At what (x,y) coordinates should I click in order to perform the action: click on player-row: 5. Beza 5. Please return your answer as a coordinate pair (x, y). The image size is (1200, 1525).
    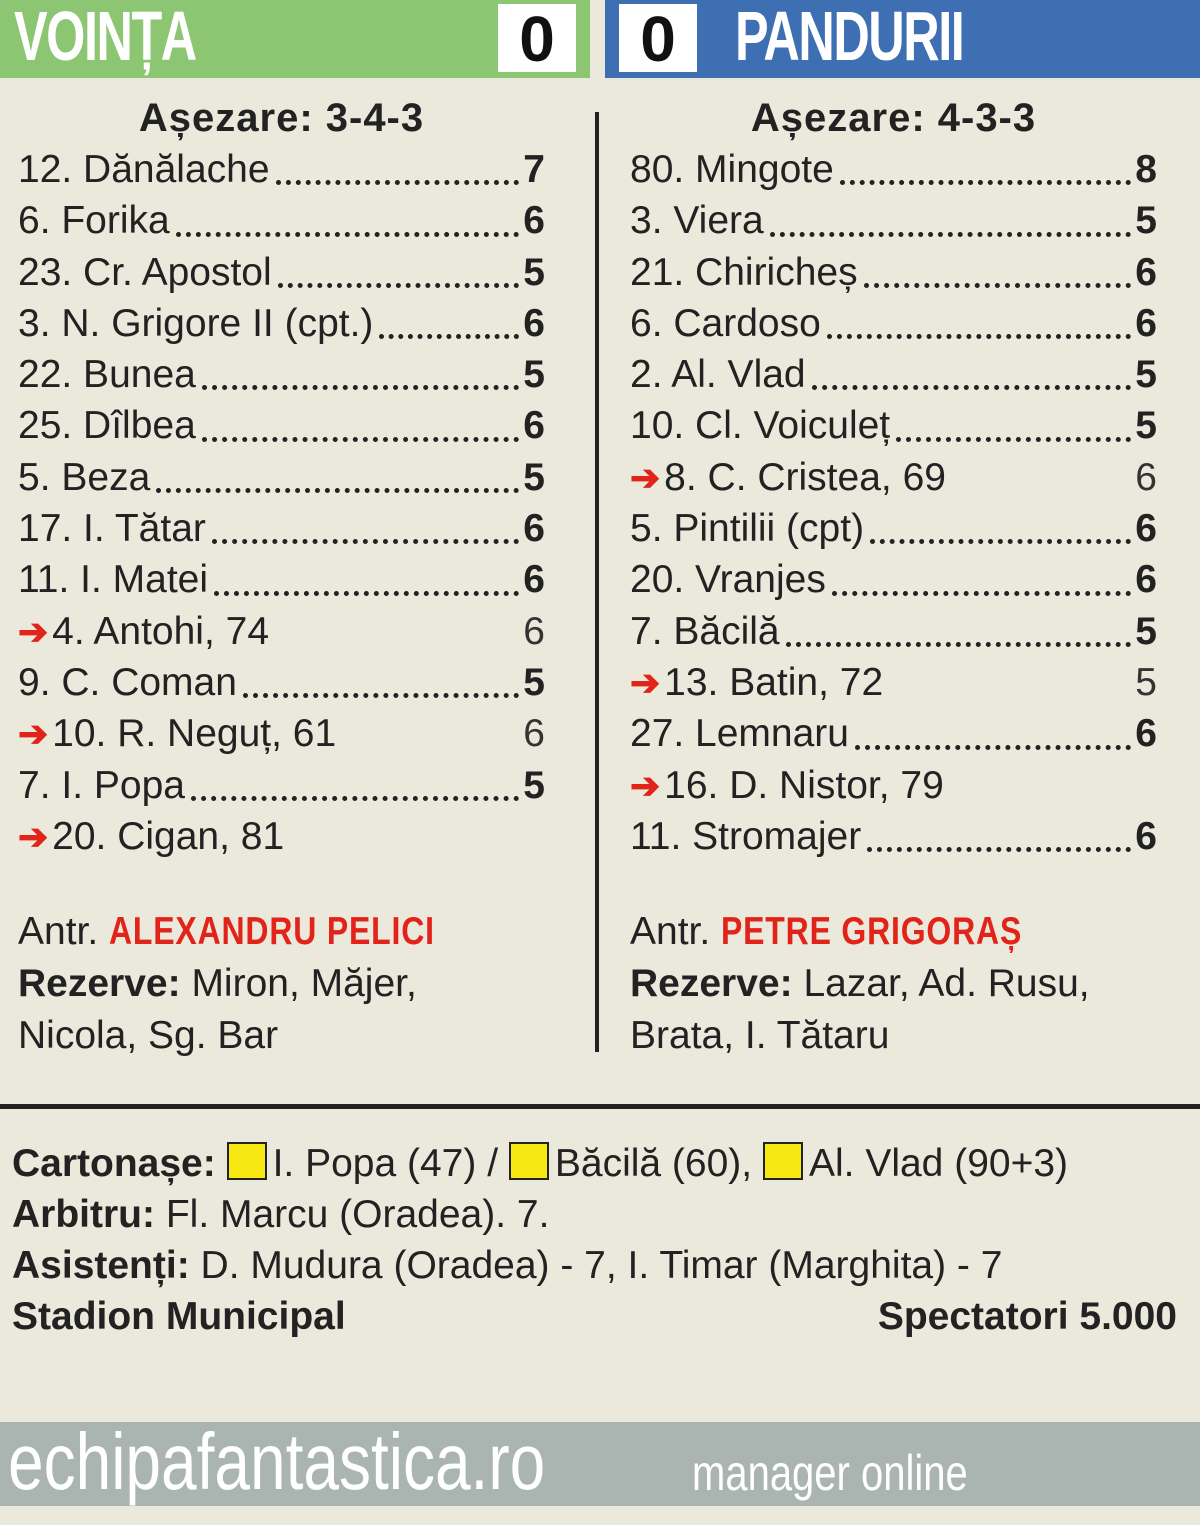
    Looking at the image, I should click on (281, 477).